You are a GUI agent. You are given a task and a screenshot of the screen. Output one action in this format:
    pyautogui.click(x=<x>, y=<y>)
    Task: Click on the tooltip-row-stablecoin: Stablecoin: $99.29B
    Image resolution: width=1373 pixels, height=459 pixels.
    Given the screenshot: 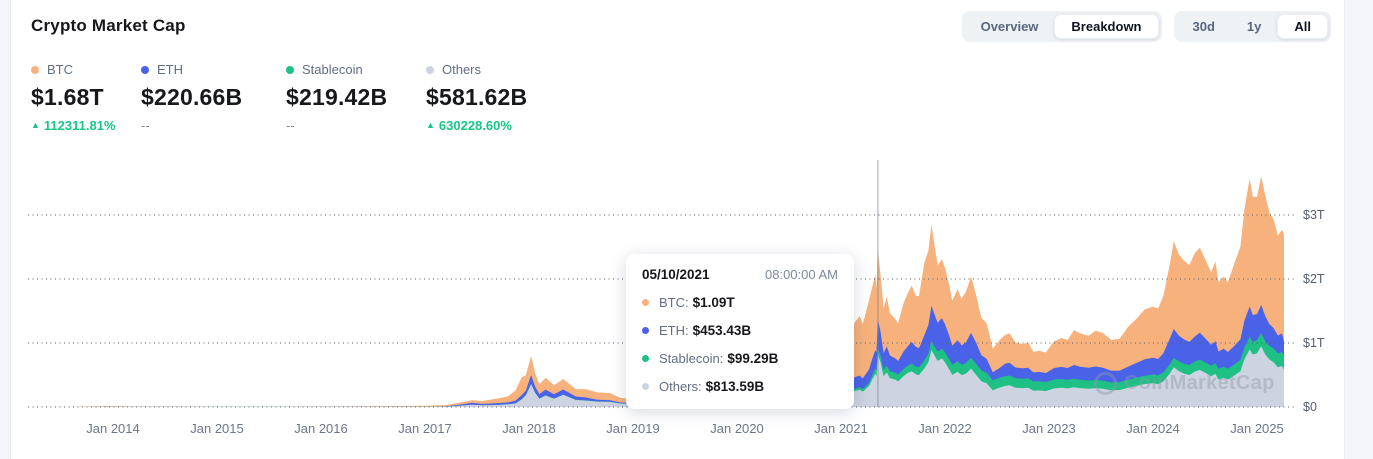 What is the action you would take?
    pyautogui.click(x=740, y=358)
    